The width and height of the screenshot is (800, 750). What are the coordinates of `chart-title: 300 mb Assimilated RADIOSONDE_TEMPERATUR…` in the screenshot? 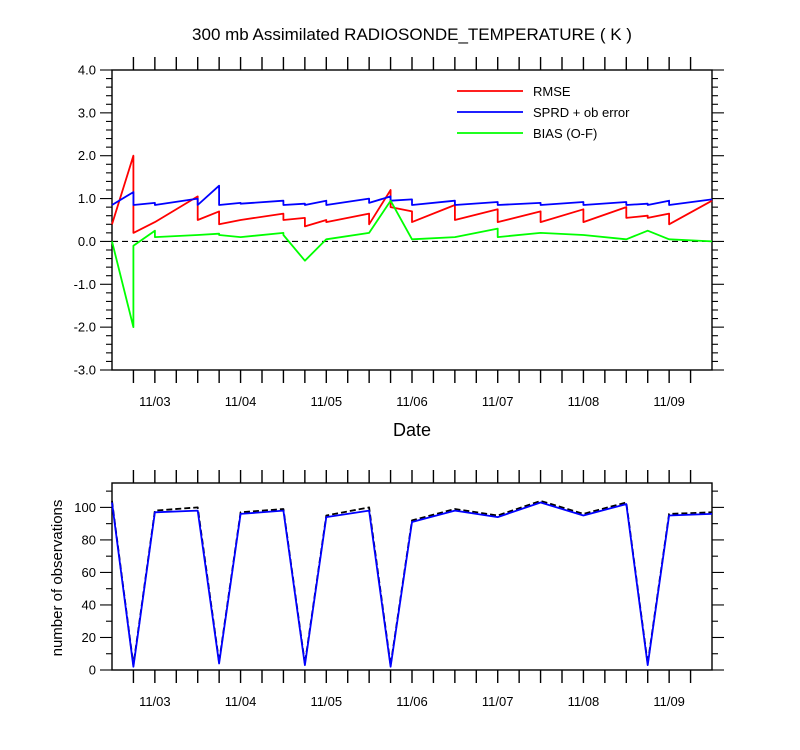 It's located at (412, 34).